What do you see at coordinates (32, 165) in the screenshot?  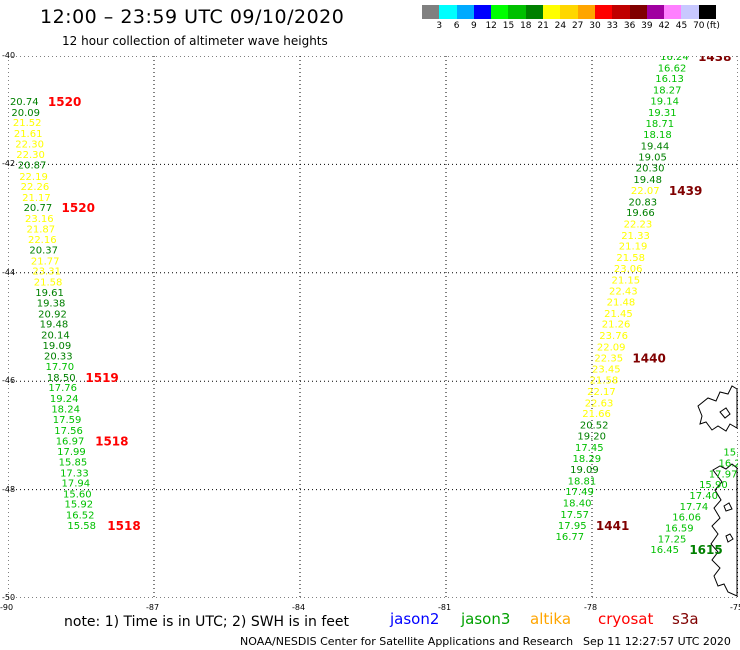 I see `wave-height-reading: 20.87` at bounding box center [32, 165].